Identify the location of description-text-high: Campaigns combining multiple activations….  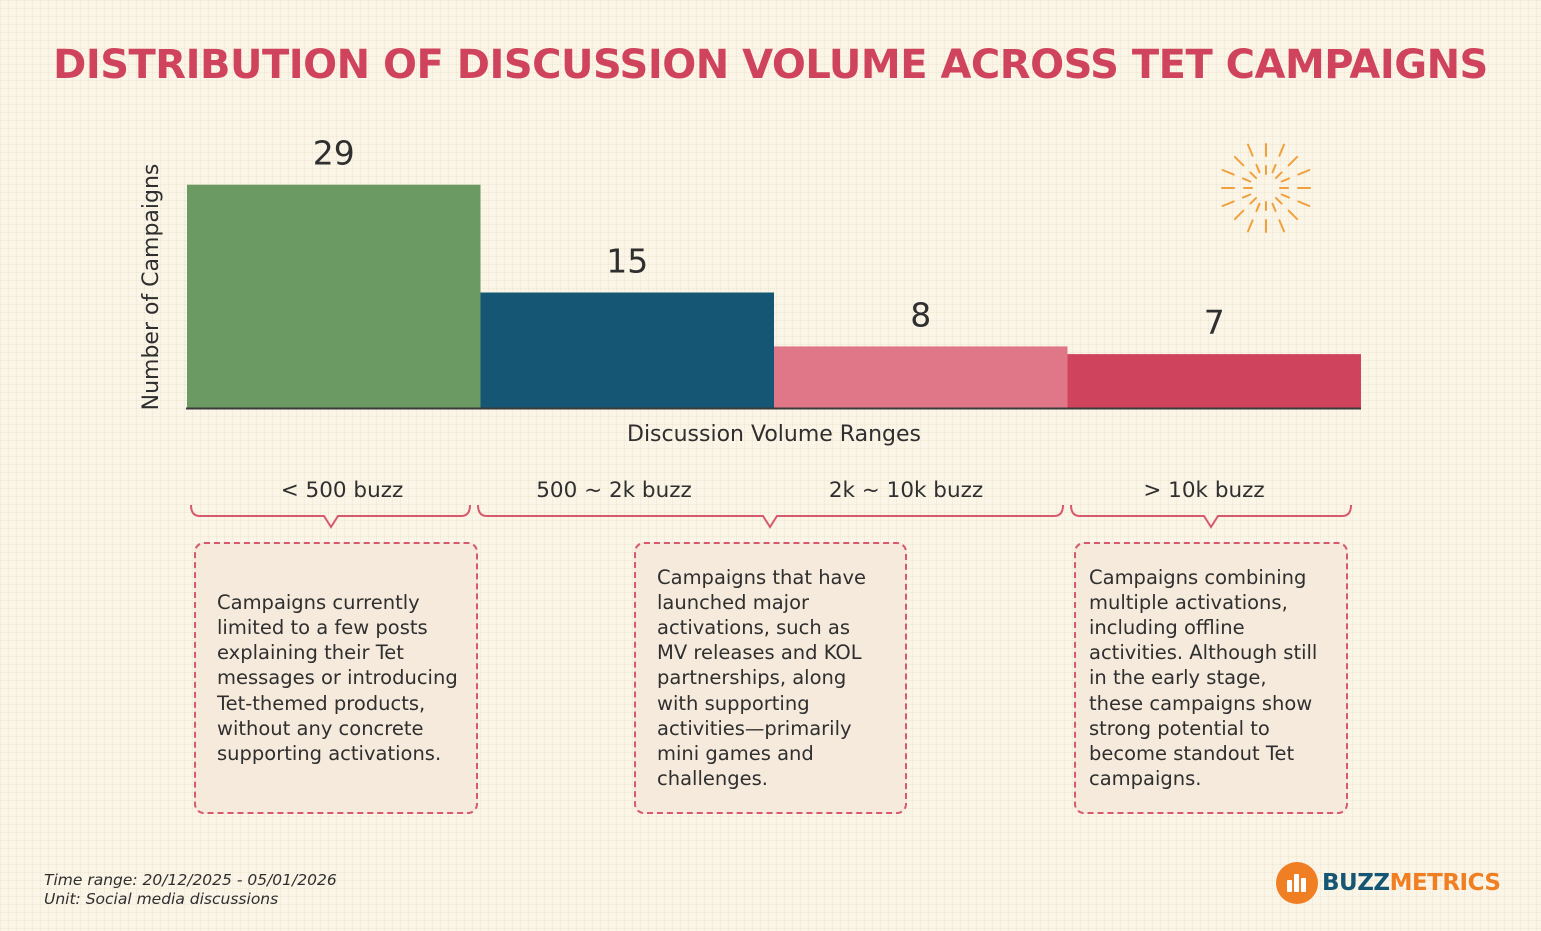
(1203, 678).